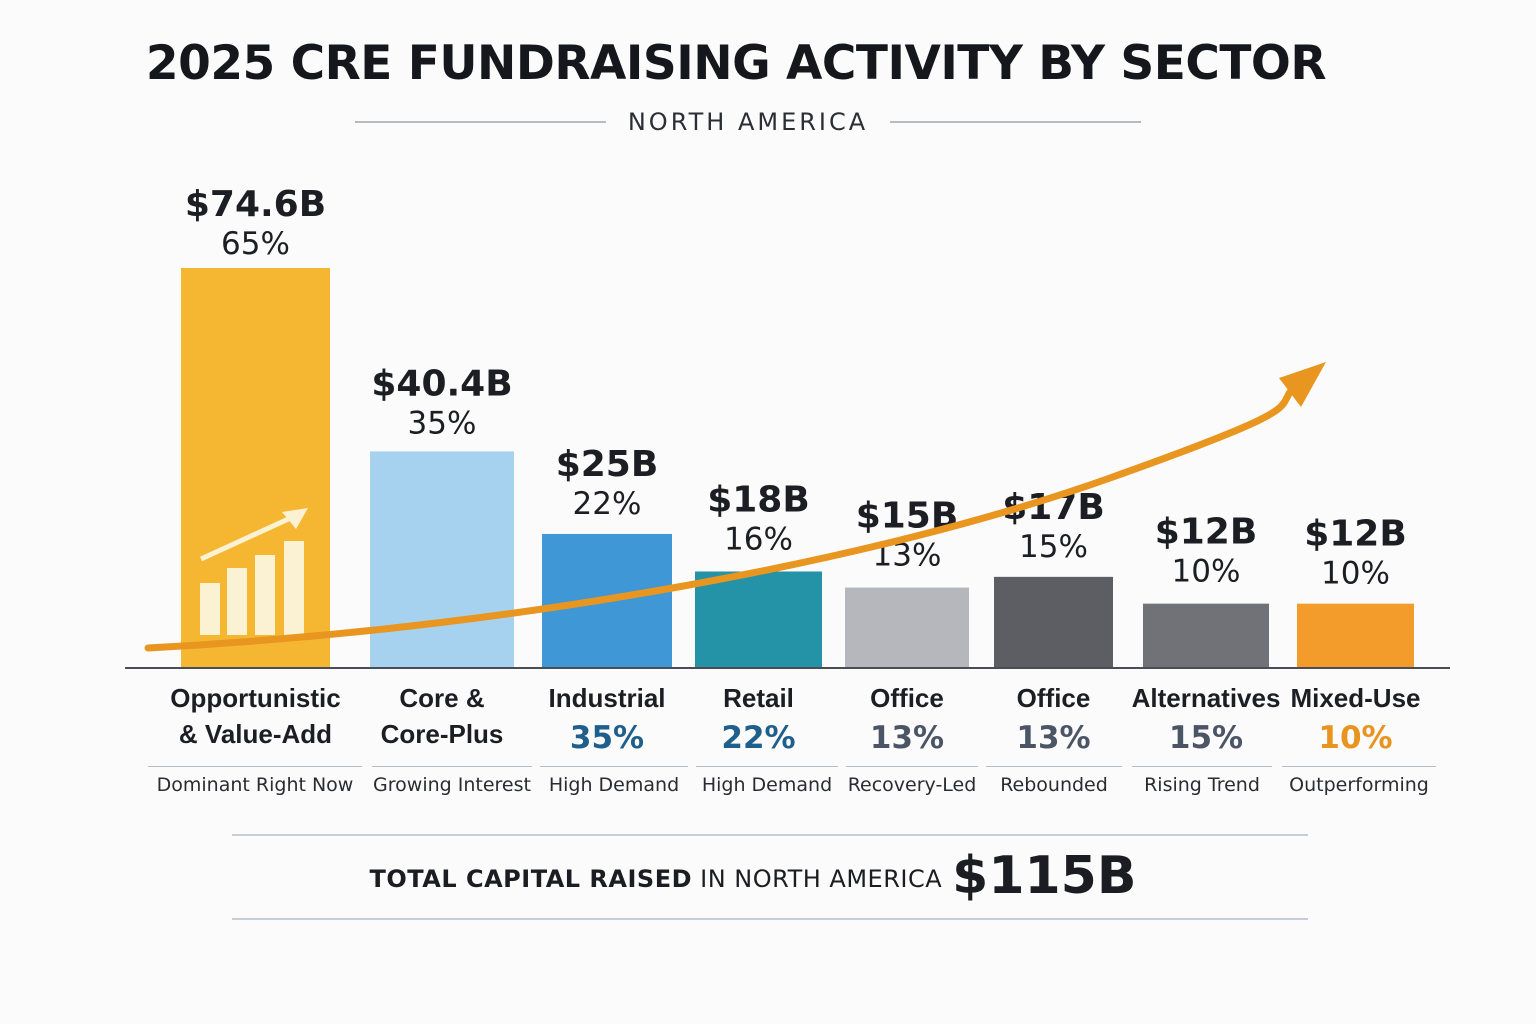  I want to click on chart-subtitle: NORTH AMERICA, so click(748, 122).